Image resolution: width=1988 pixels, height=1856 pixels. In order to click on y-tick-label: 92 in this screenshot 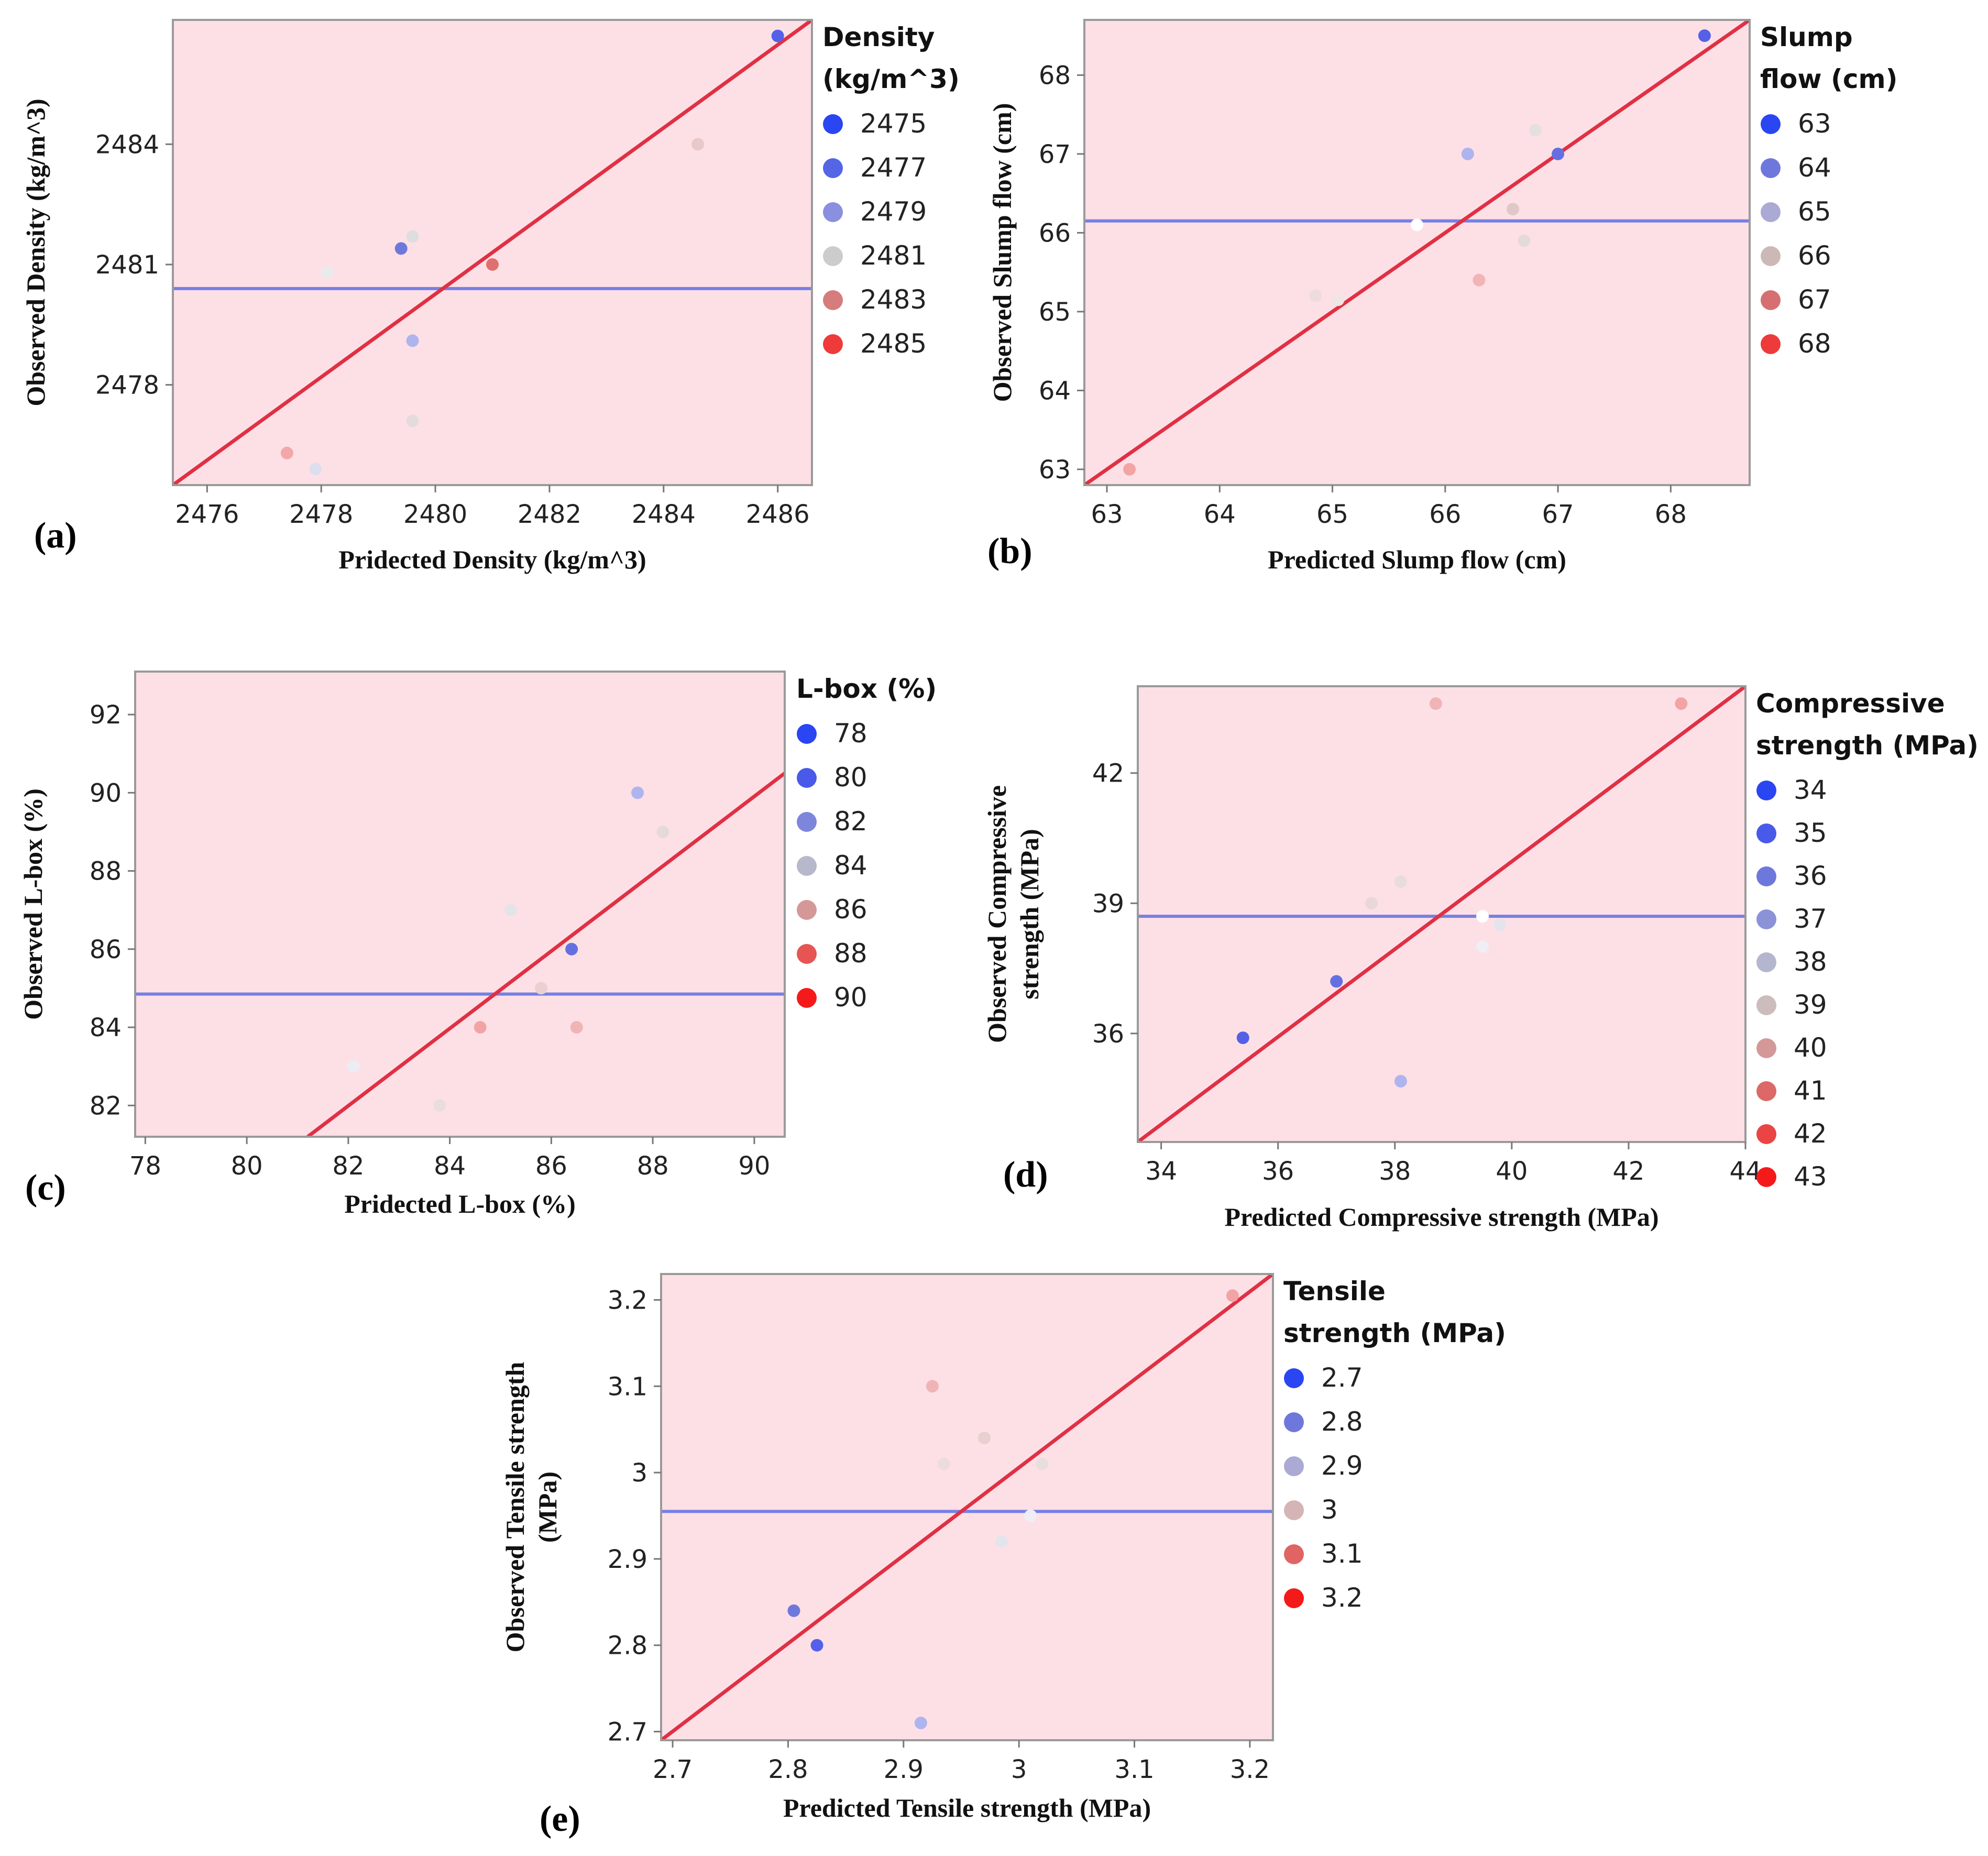, I will do `click(106, 715)`.